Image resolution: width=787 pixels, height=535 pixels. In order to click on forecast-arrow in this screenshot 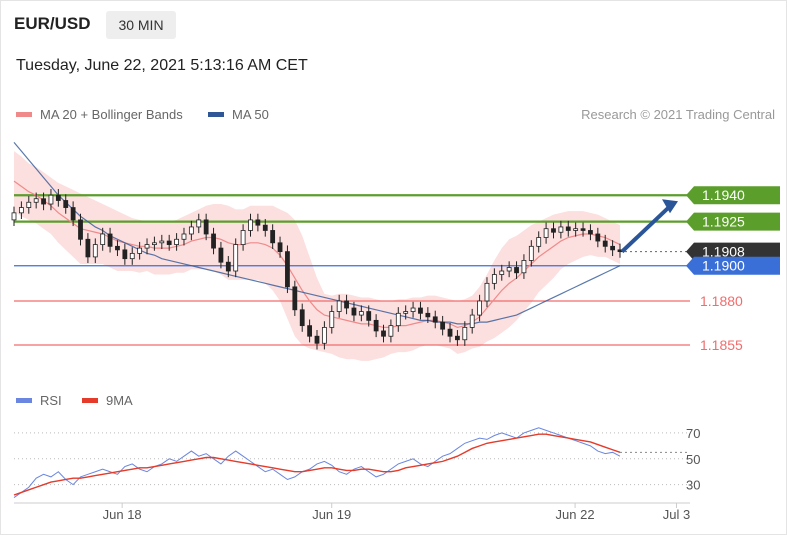, I will do `click(646, 229)`.